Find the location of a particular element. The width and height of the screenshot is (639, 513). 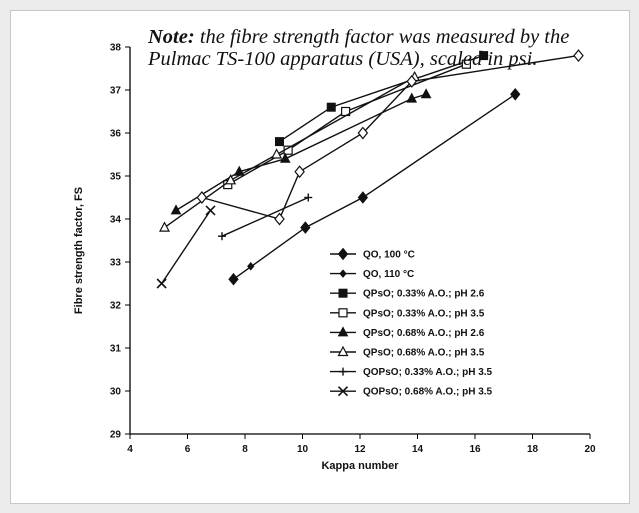

legend-entry-4: QPsO; 0.33% A.O.; pH 3.5 is located at coordinates (407, 313).